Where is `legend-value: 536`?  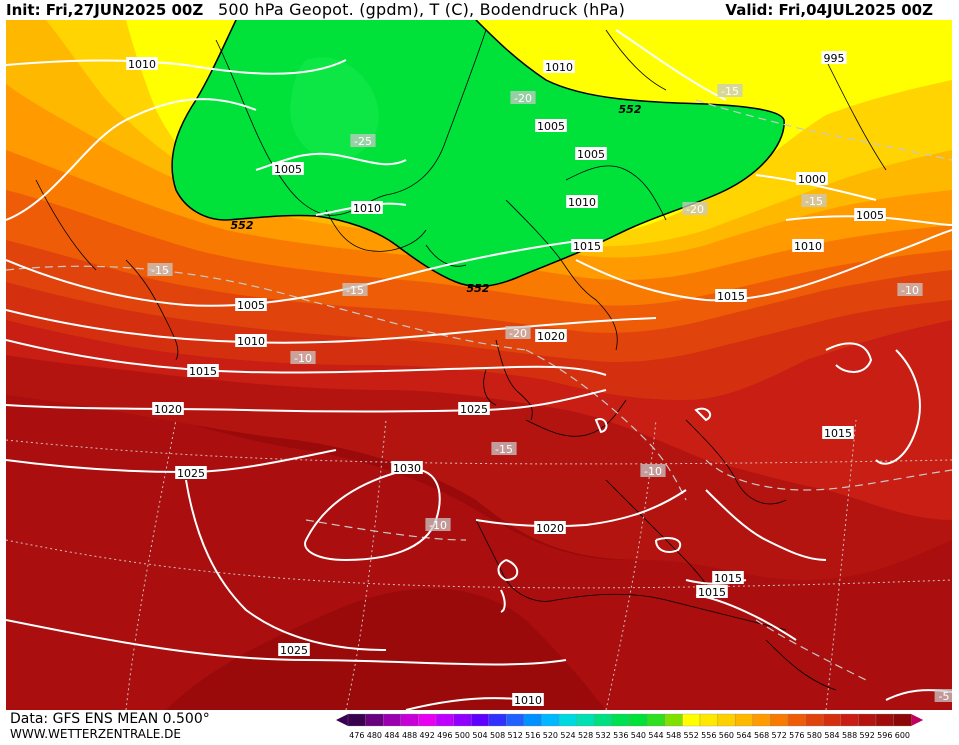
legend-value: 536 is located at coordinates (620, 735).